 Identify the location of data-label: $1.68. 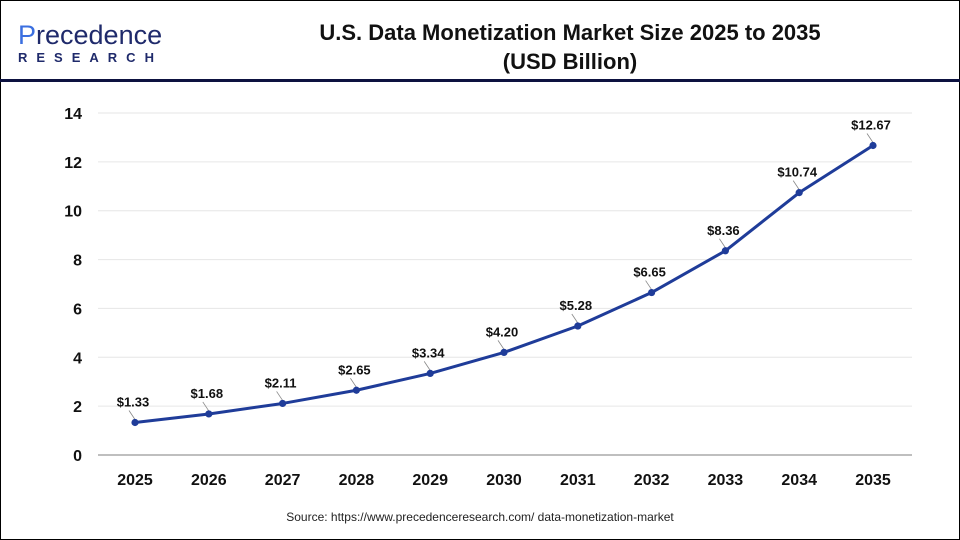
(207, 393).